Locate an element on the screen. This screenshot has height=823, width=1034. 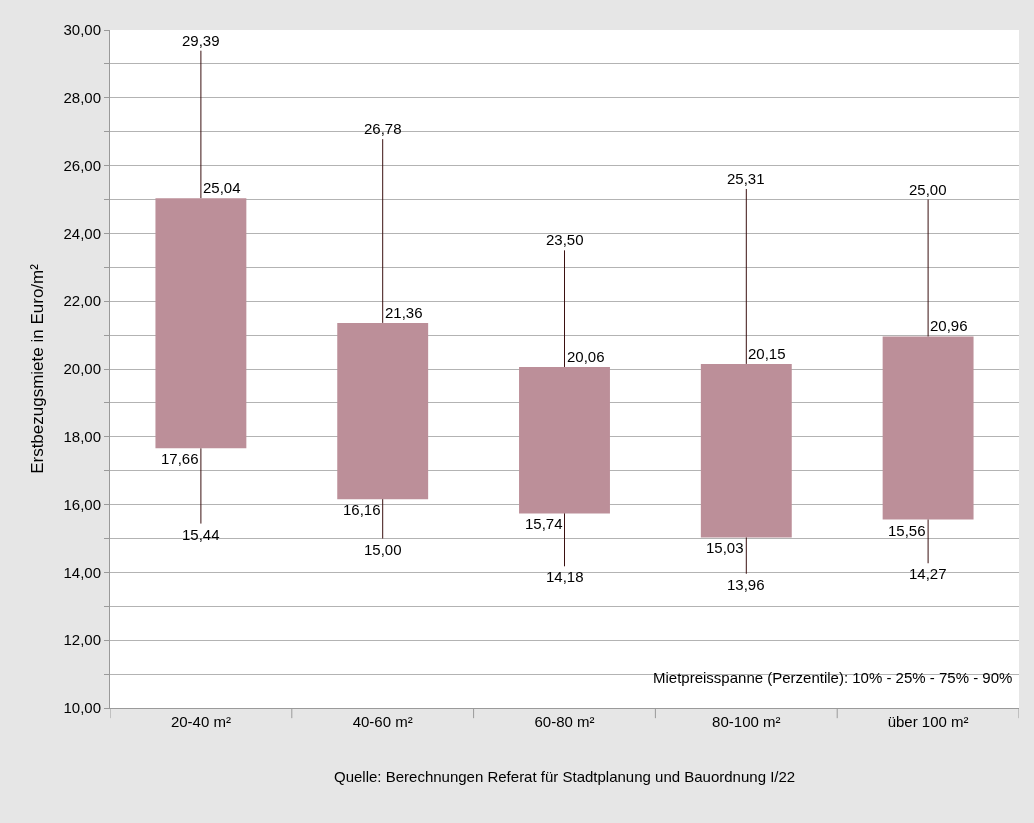
text: 17,66 is located at coordinates (180, 458).